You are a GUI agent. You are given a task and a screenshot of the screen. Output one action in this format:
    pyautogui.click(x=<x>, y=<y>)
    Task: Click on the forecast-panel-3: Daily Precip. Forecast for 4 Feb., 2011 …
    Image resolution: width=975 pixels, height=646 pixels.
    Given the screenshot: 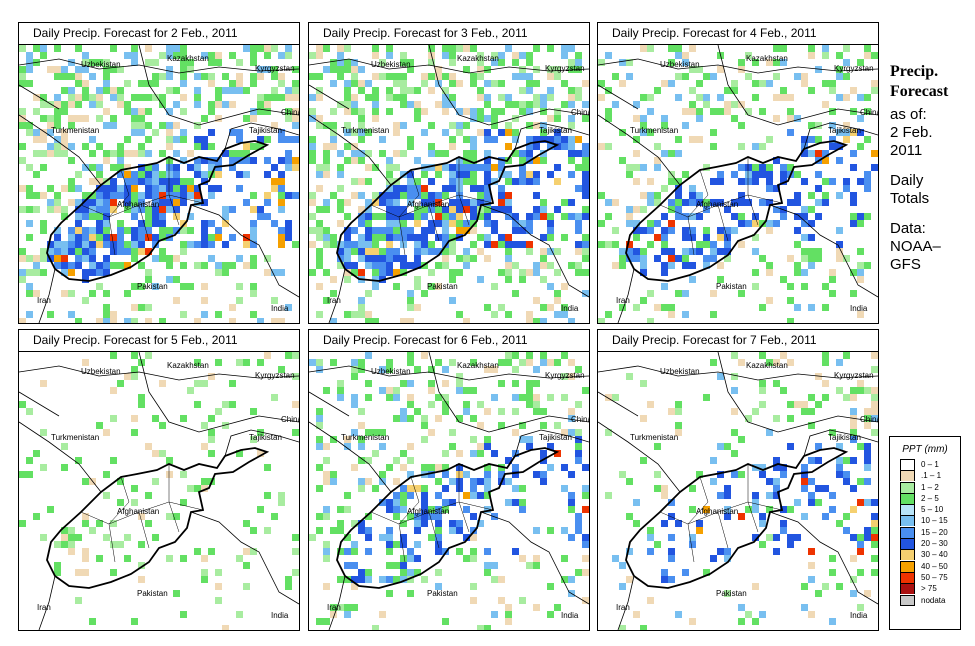 What is the action you would take?
    pyautogui.click(x=738, y=173)
    